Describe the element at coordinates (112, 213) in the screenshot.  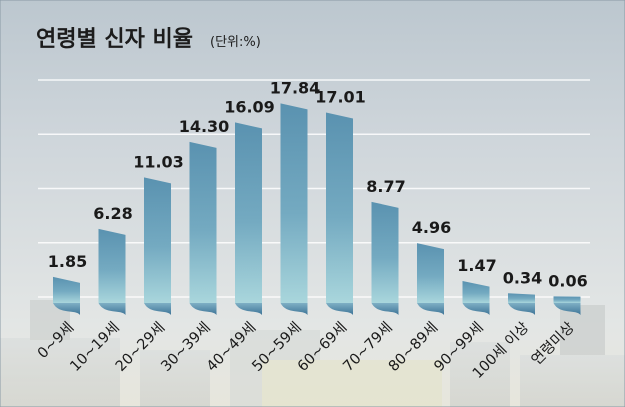
I see `value-label: 6.28` at that location.